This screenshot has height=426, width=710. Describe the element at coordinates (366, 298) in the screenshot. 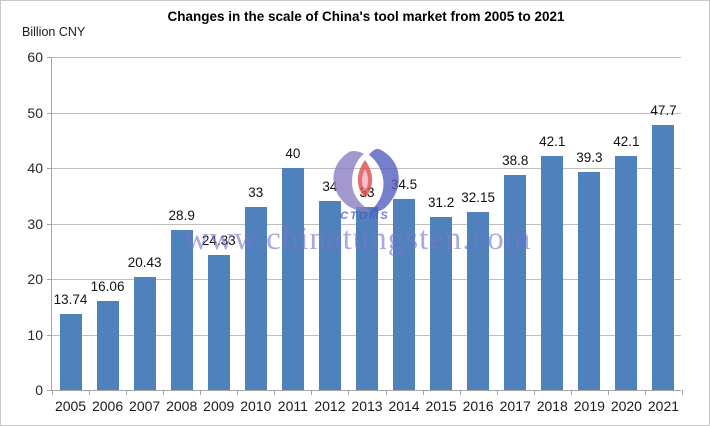

I see `bar-2013` at that location.